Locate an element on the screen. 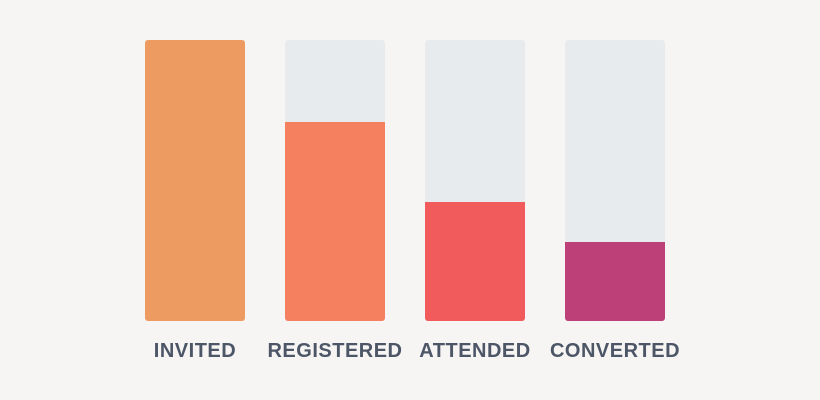 The width and height of the screenshot is (820, 400). axis-label-converted: CONVERTED is located at coordinates (615, 351).